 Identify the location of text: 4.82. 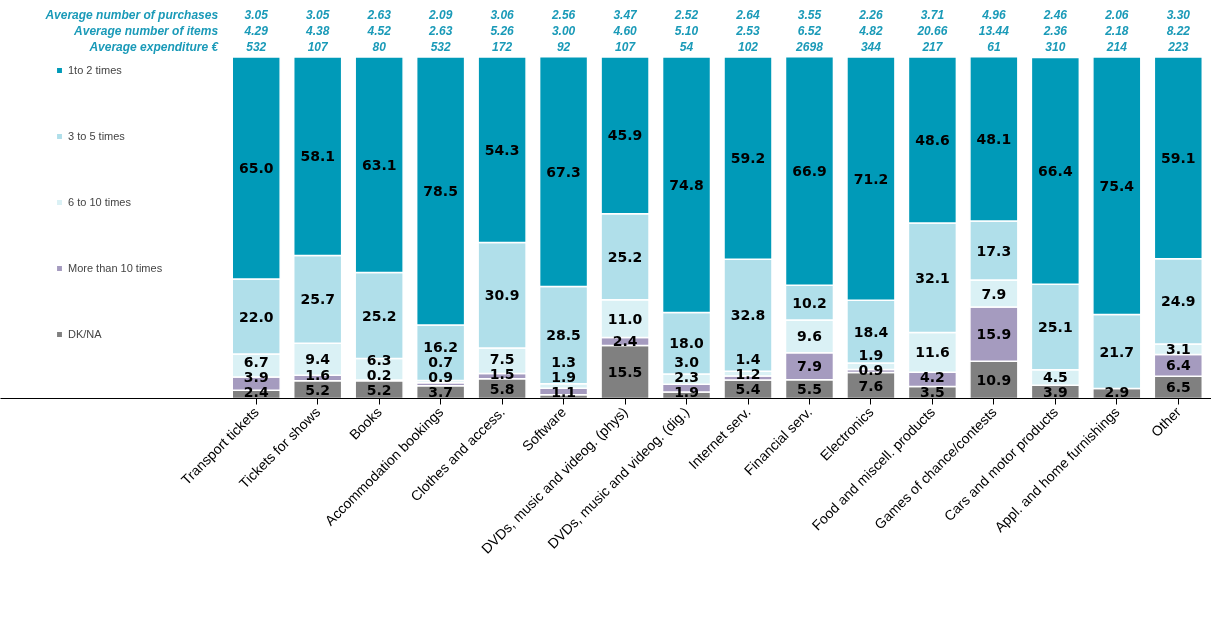
(870, 31).